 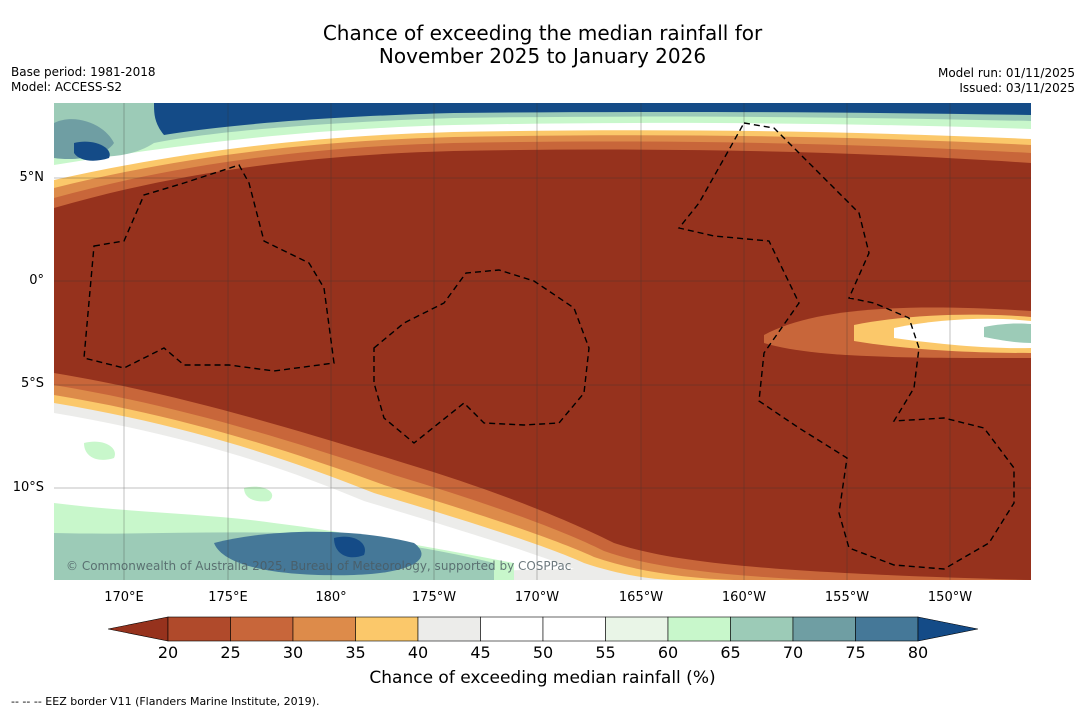 What do you see at coordinates (32, 383) in the screenshot?
I see `lat-label-5s: 5°S` at bounding box center [32, 383].